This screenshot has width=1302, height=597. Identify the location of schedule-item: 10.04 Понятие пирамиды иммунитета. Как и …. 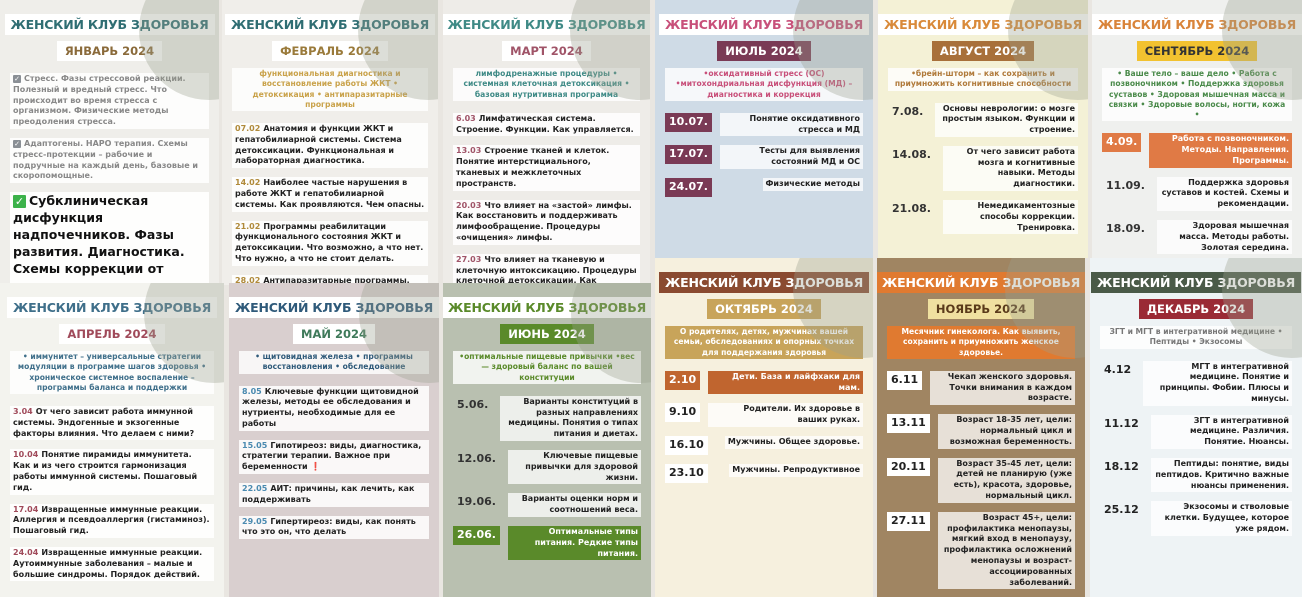
(112, 472).